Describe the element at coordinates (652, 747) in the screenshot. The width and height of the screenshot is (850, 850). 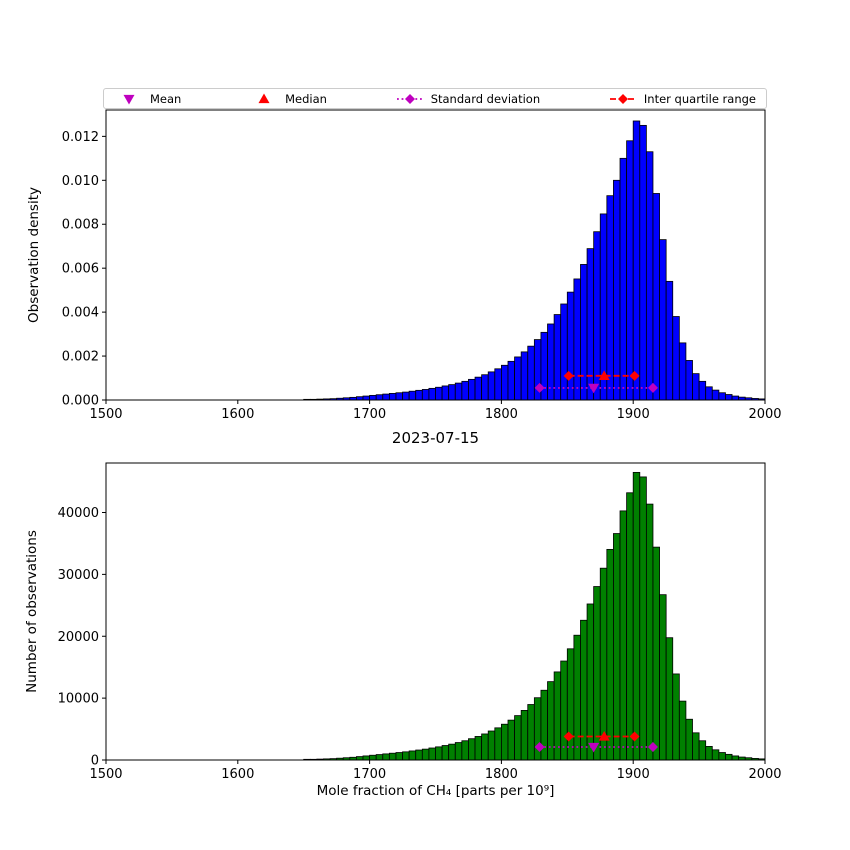
I see `std-dev-high-marker` at that location.